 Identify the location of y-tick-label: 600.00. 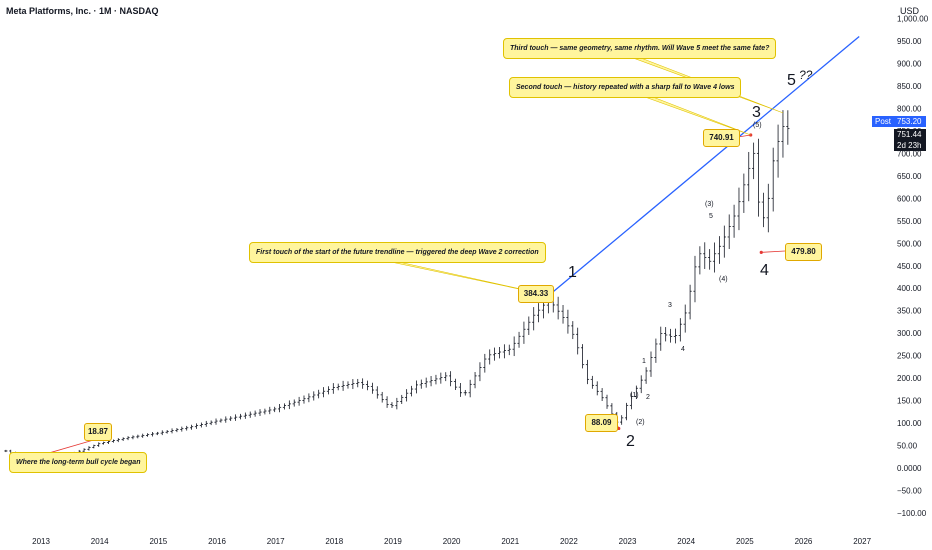
(909, 198).